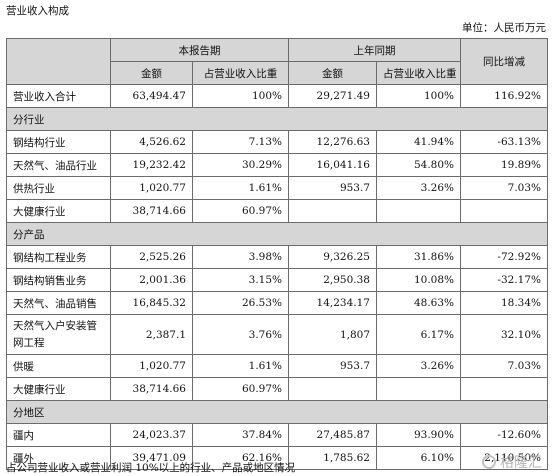 This screenshot has height=476, width=554. I want to click on cell-prev-amount: 9,326.25, so click(332, 257).